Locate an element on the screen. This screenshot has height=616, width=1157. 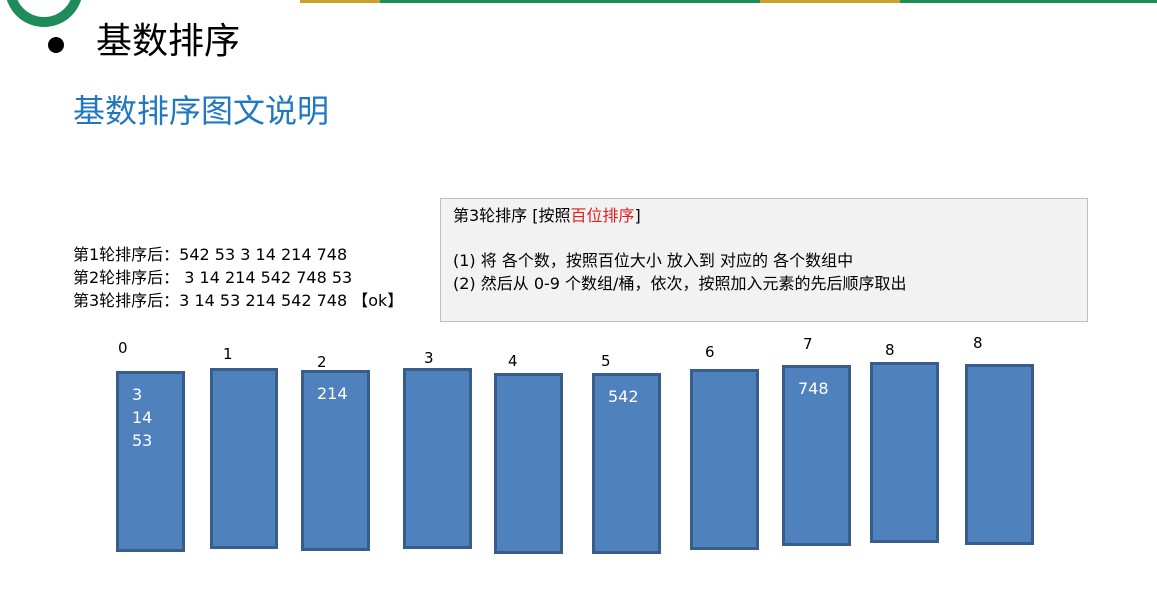
bucket-item: 53 is located at coordinates (142, 440).